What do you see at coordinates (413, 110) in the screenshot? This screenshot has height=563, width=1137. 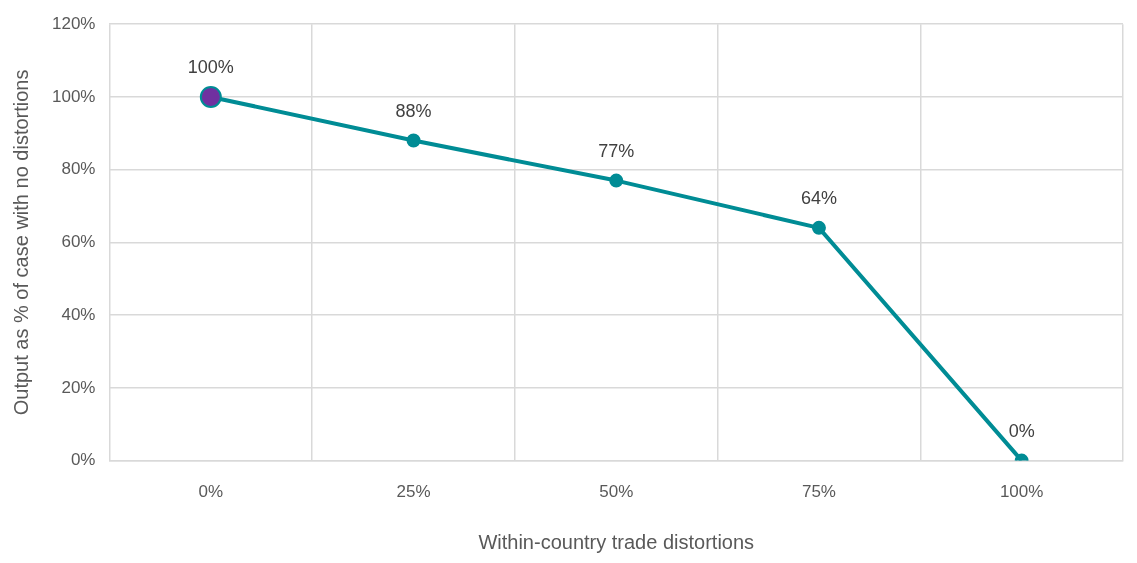 I see `data-label: 88%` at bounding box center [413, 110].